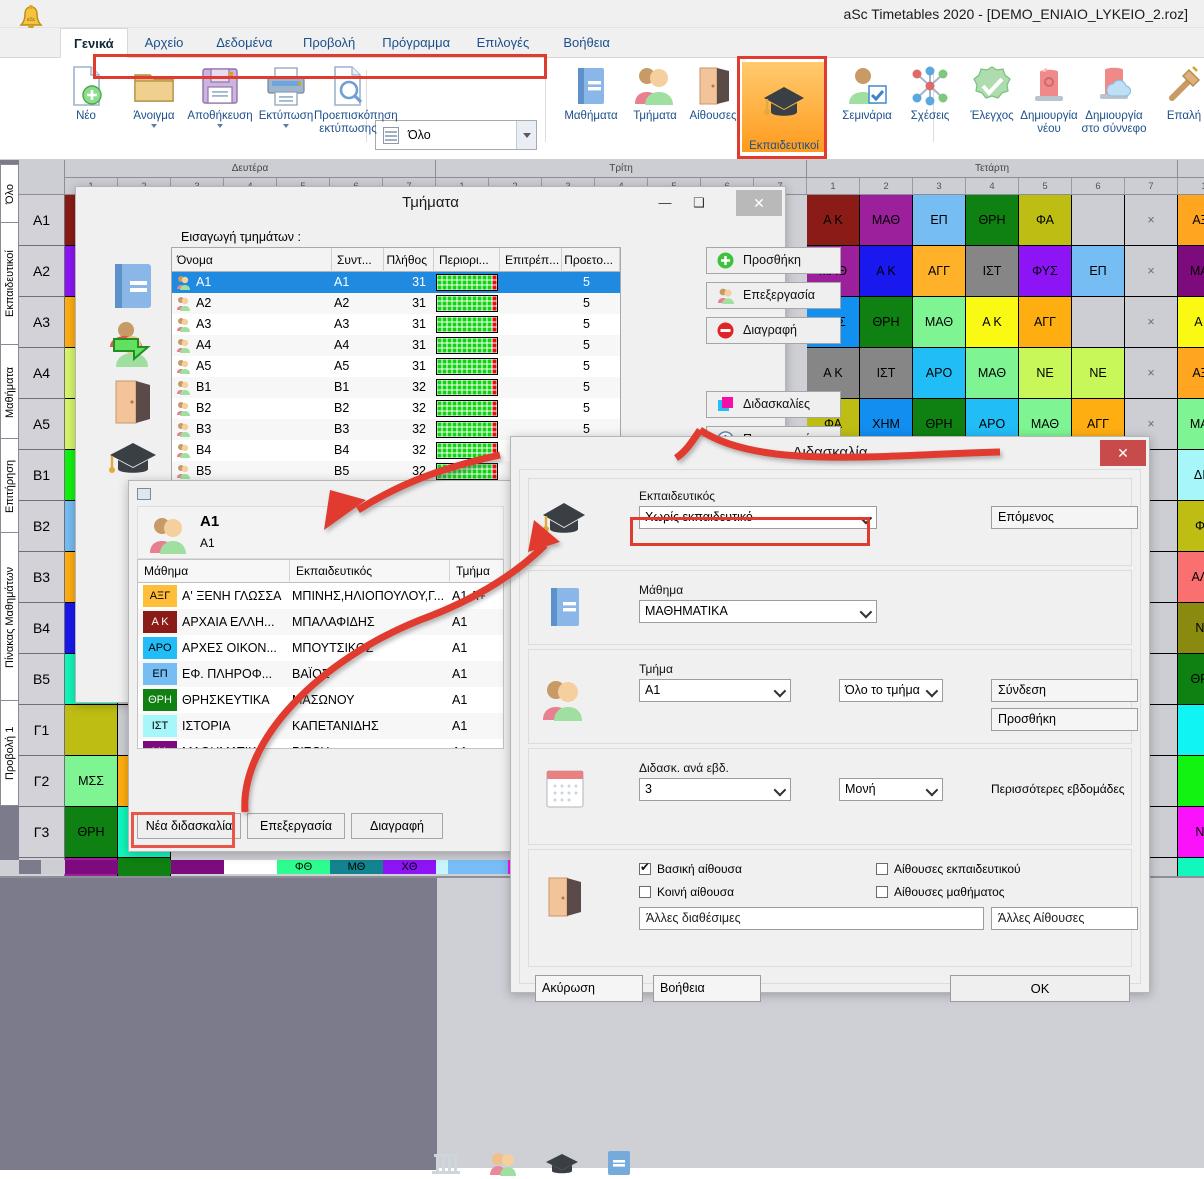 This screenshot has width=1204, height=1179. Describe the element at coordinates (1064, 517) in the screenshot. I see `next-teacher-button: Επόμενος` at that location.